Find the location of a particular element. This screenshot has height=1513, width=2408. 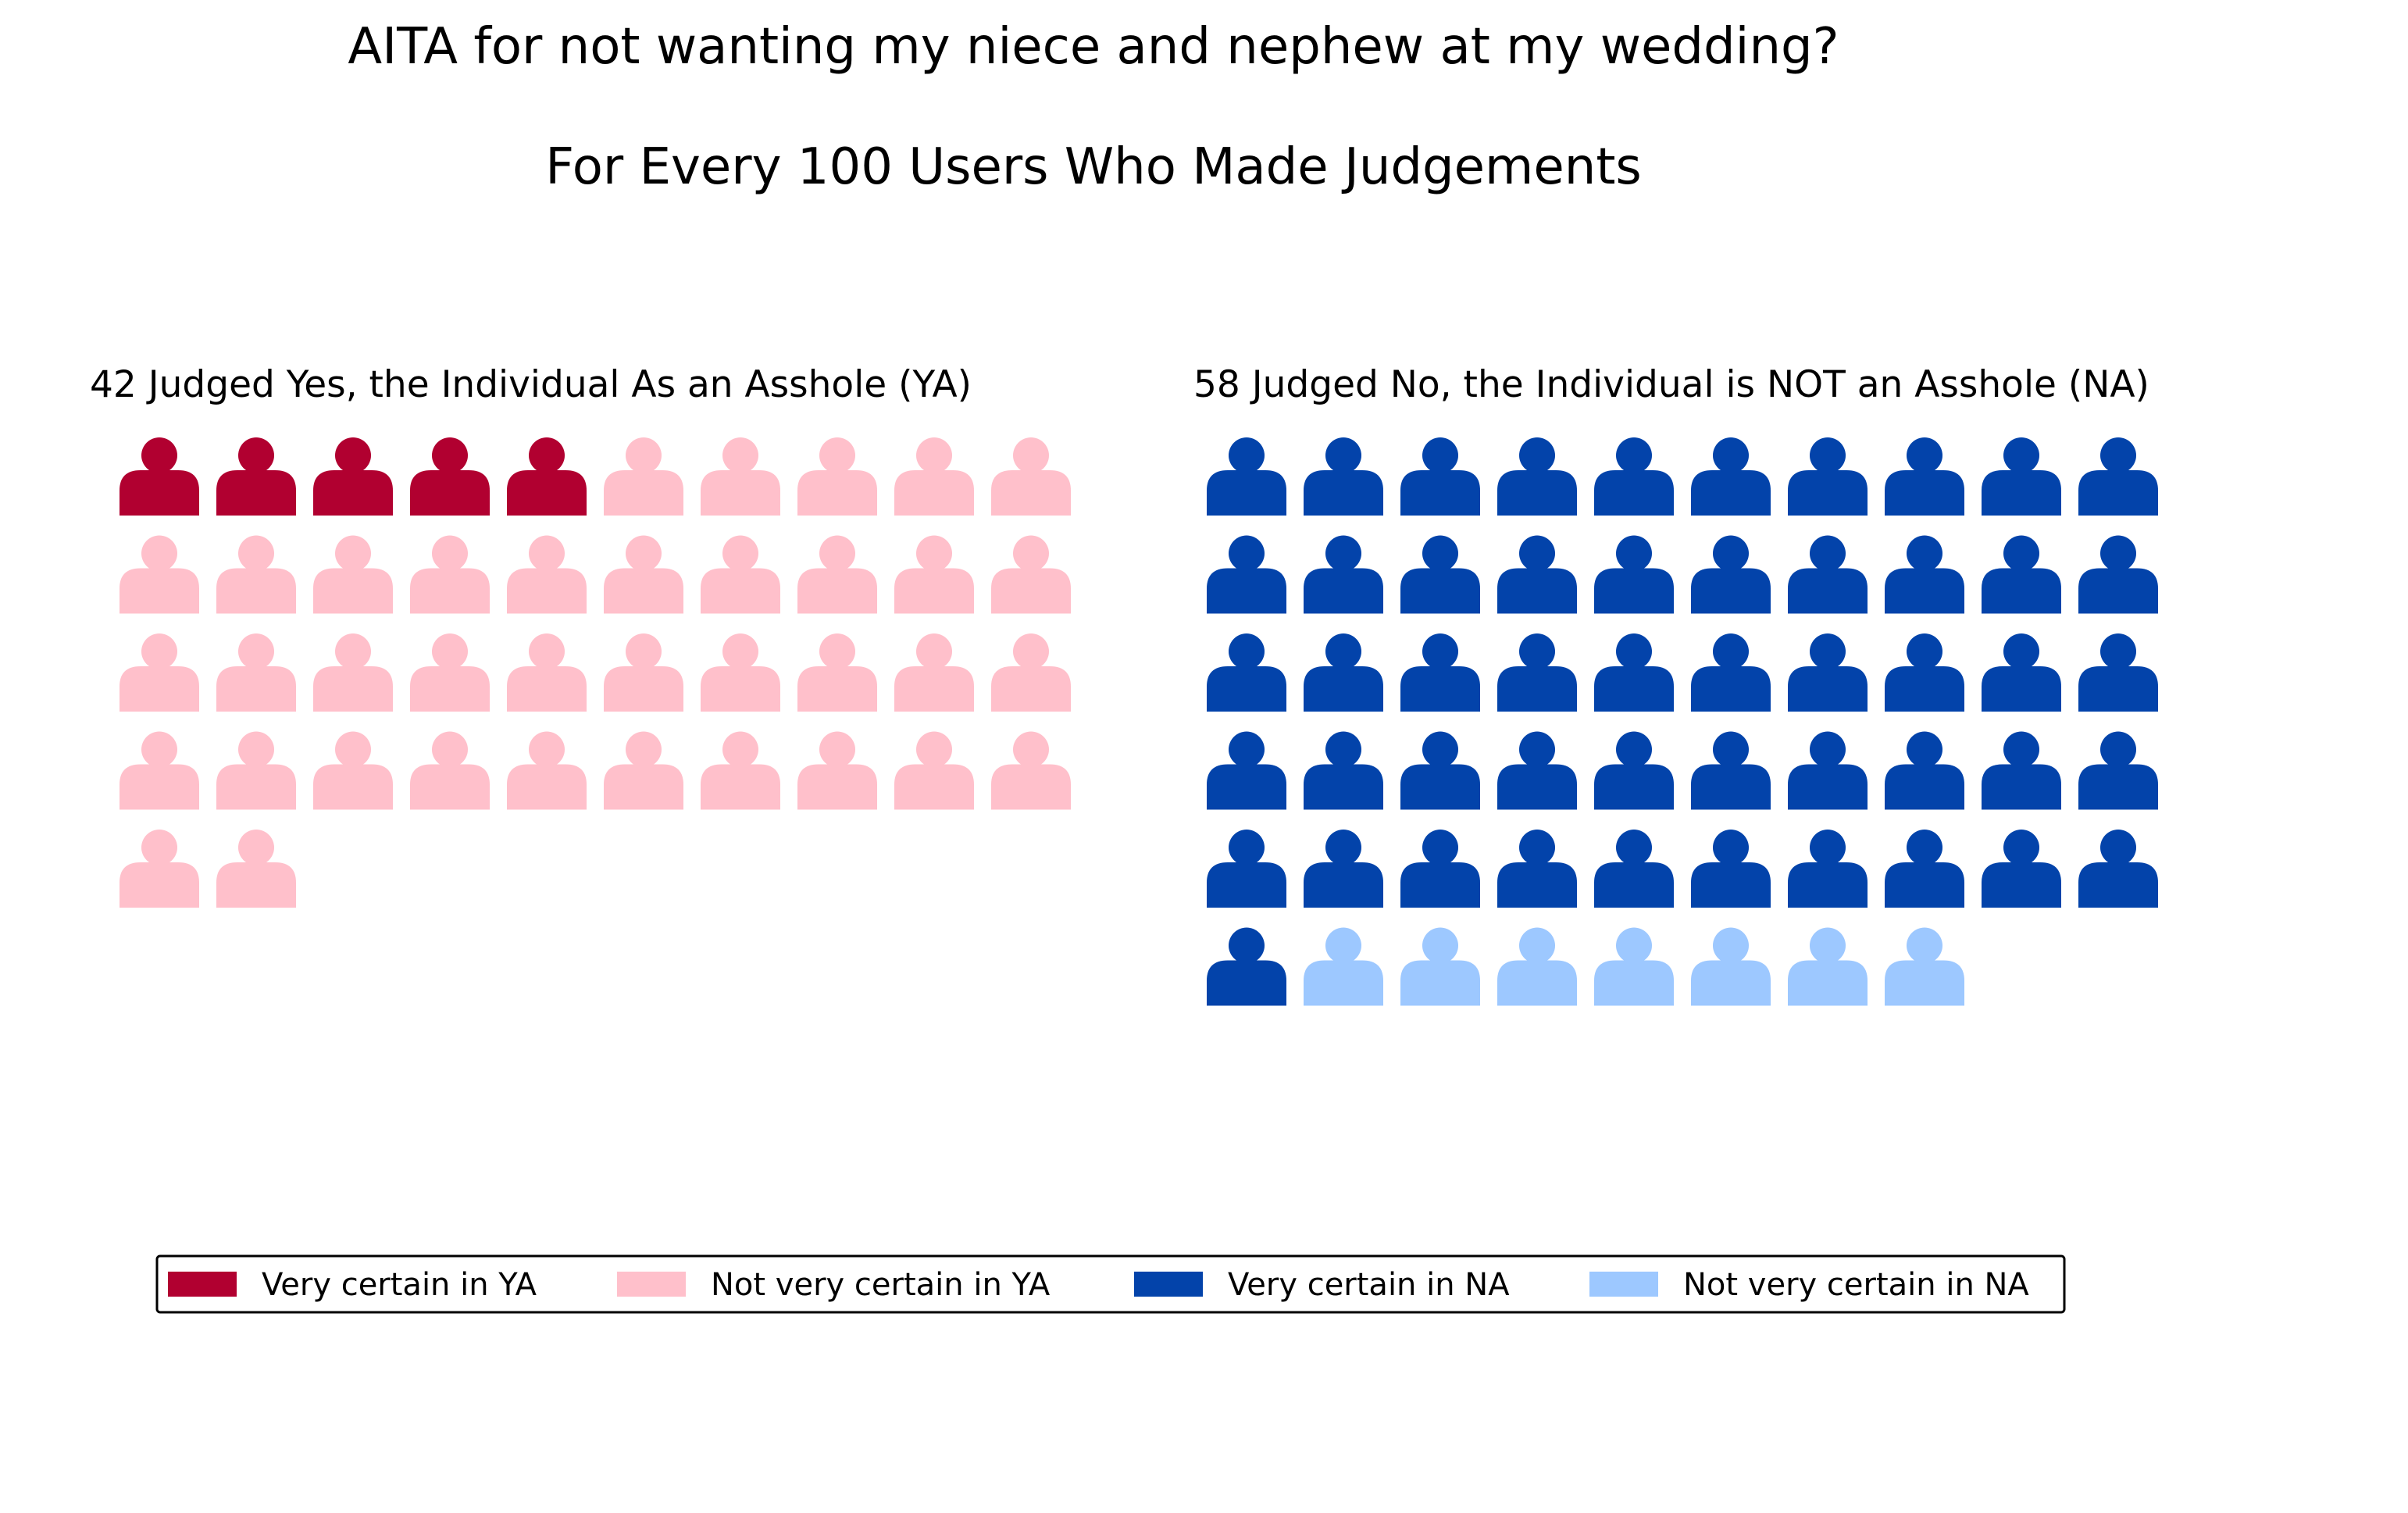

legend-swatch-not-very-certain-na is located at coordinates (1623, 1284).